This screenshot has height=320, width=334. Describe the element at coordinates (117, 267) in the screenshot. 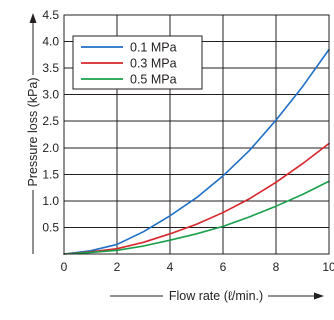

I see `x-tick-label: 2` at that location.